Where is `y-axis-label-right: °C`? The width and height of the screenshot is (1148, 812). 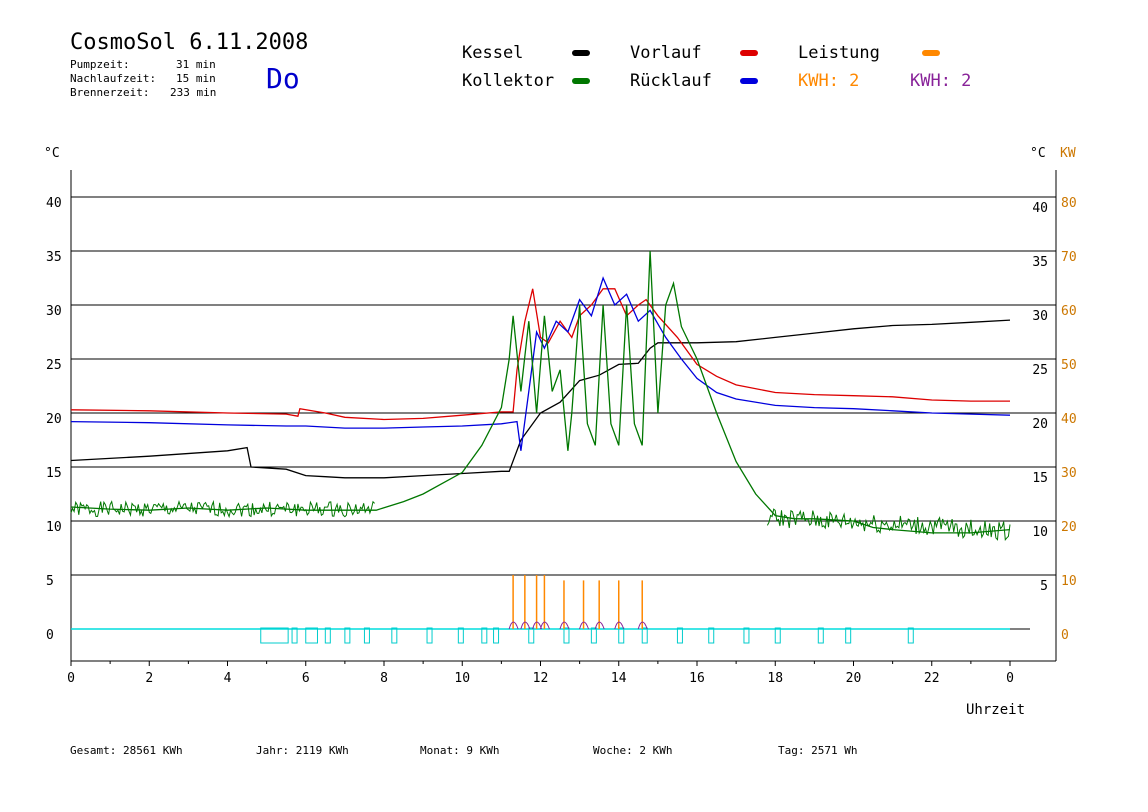
y-axis-label-right: °C is located at coordinates (1038, 153).